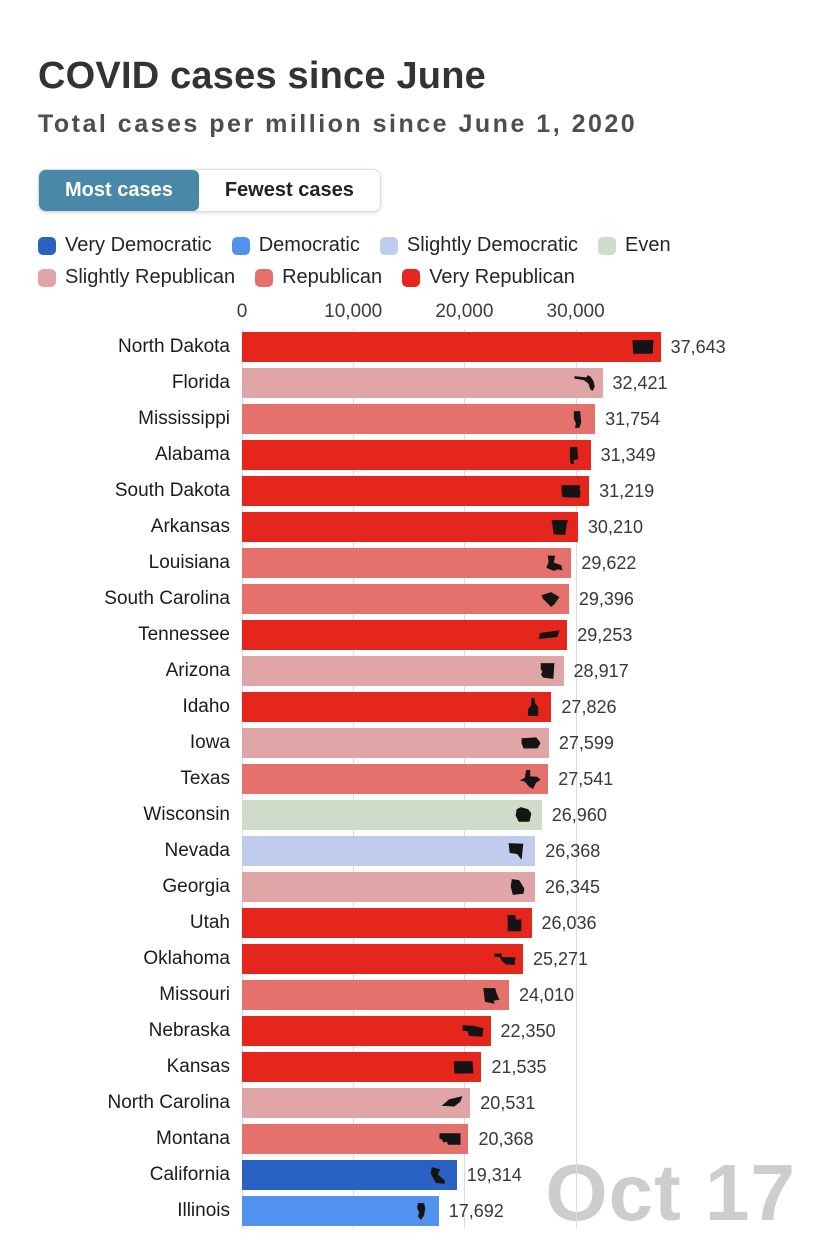 This screenshot has width=828, height=1253. What do you see at coordinates (535, 959) in the screenshot?
I see `bar-track: 25,271` at bounding box center [535, 959].